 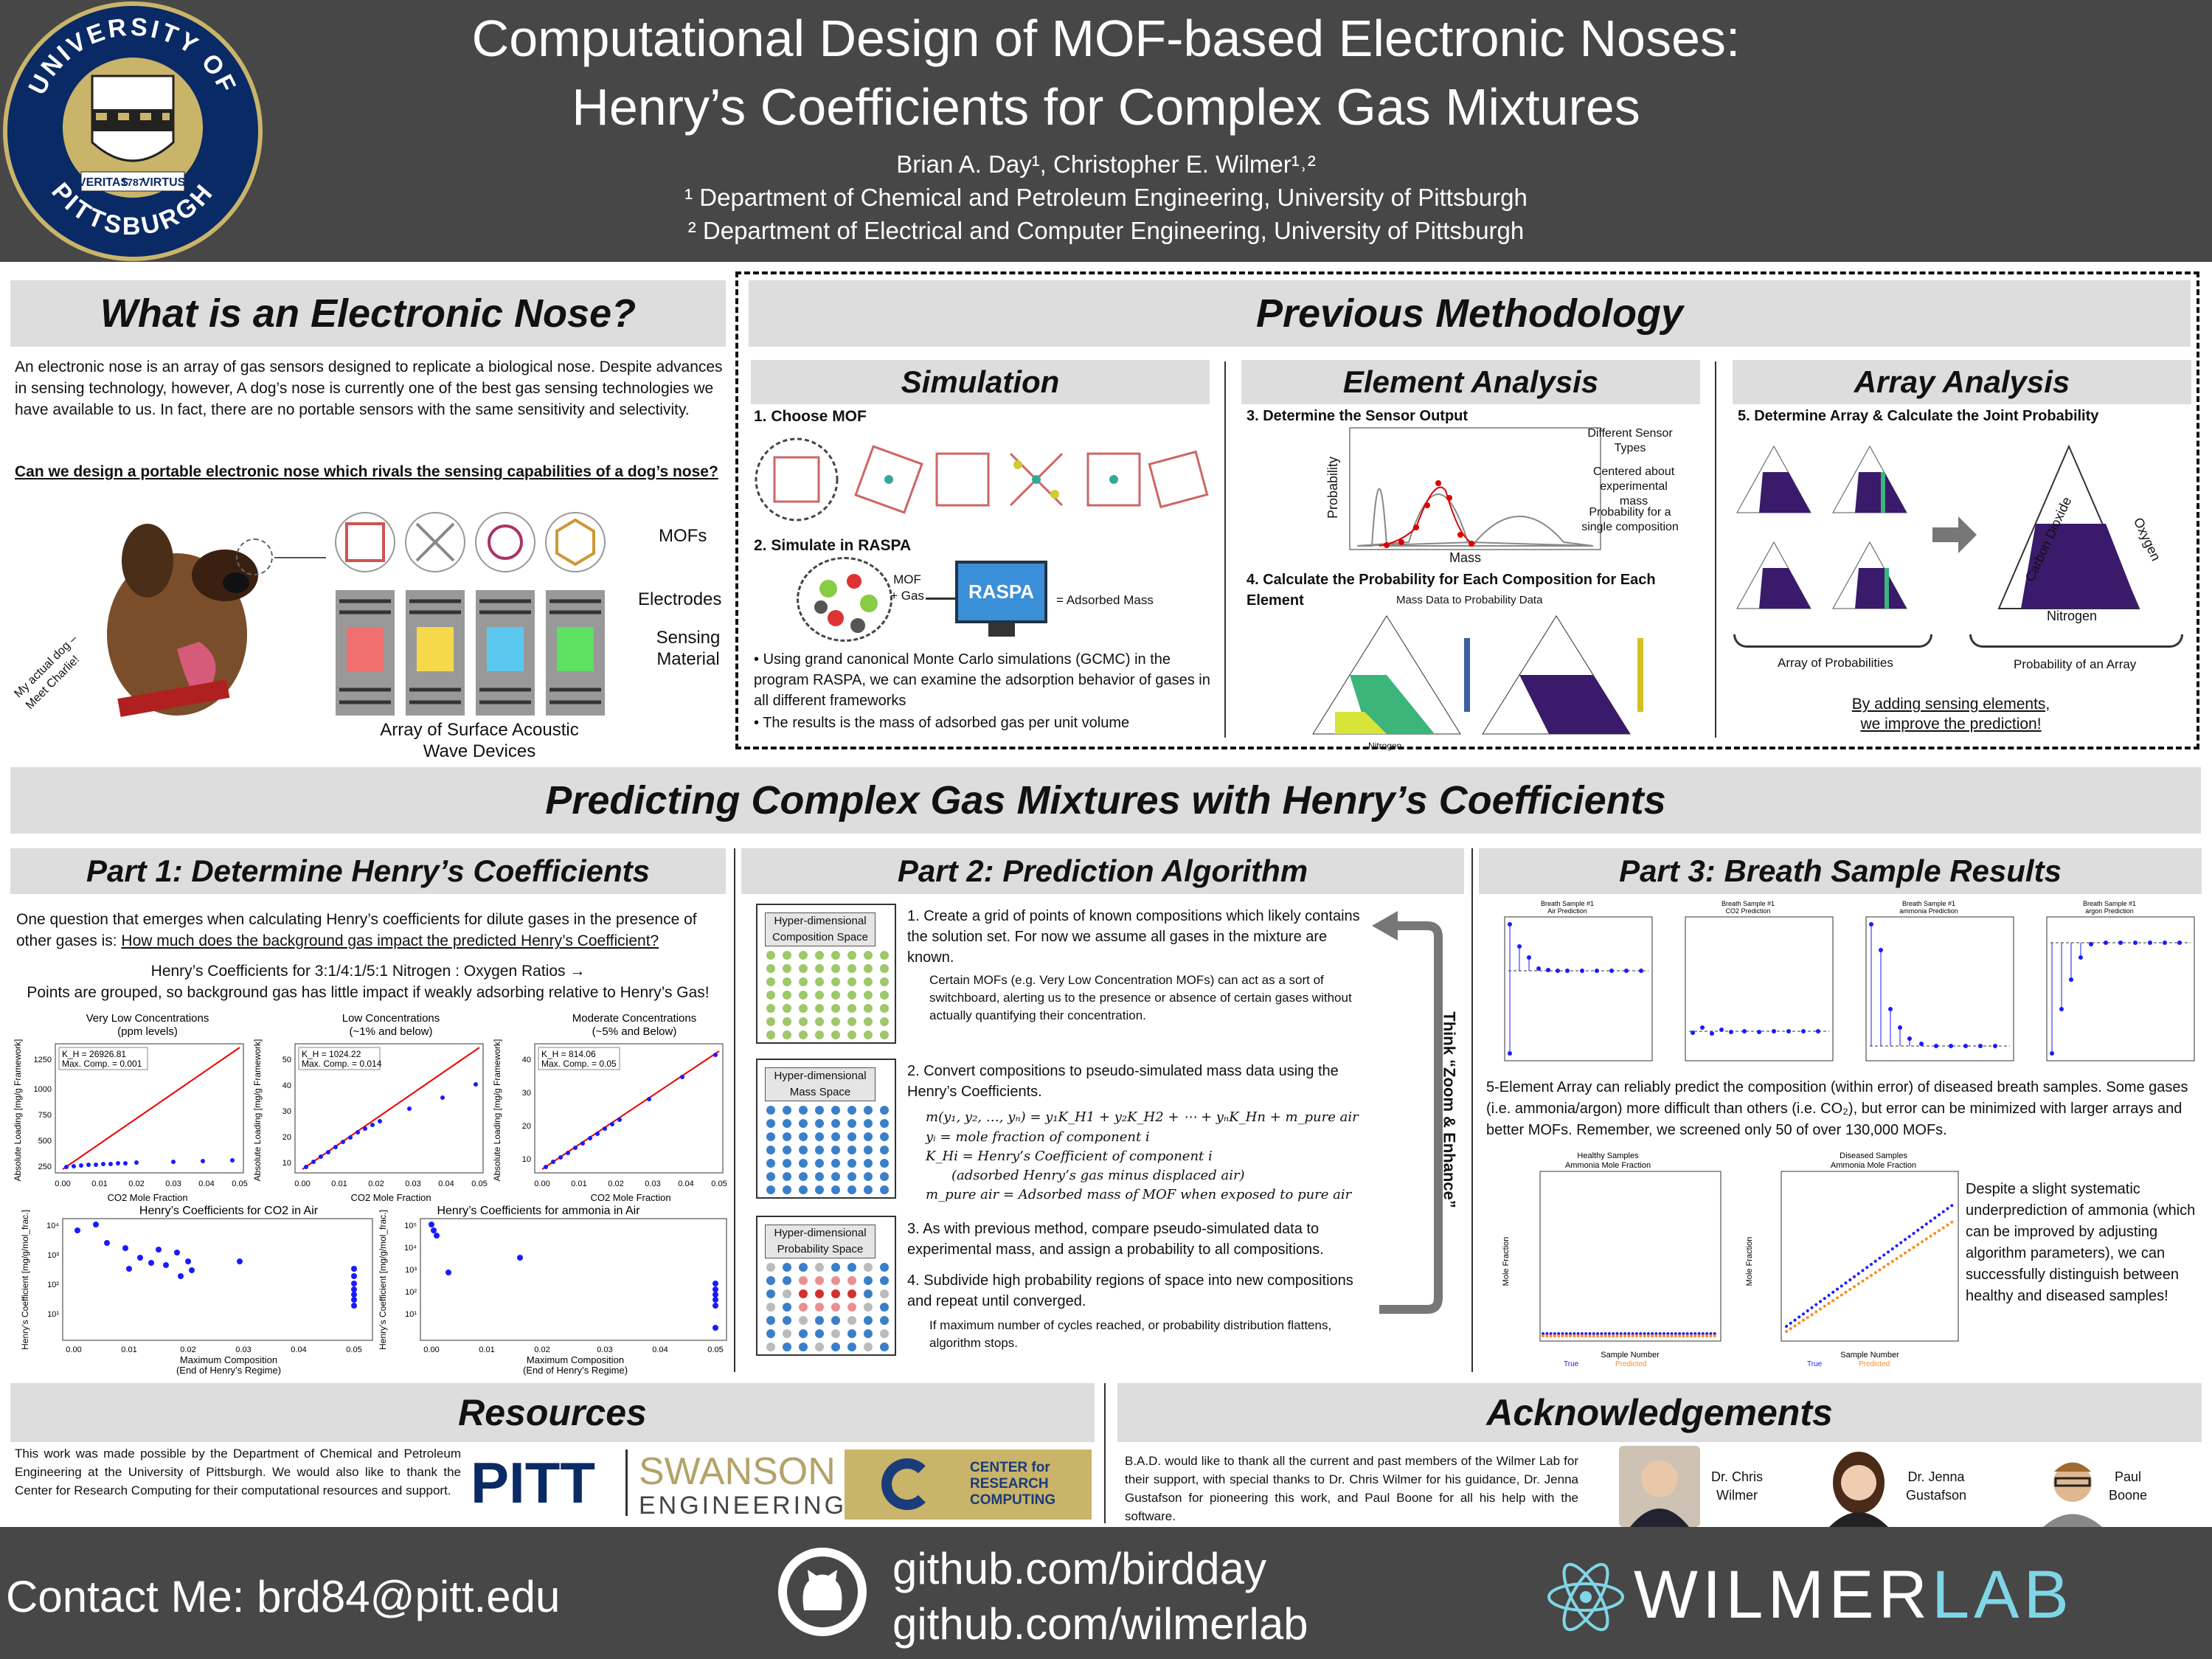 What do you see at coordinates (1358, 416) in the screenshot?
I see `elem-step3: 3. Determine the Sensor Output` at bounding box center [1358, 416].